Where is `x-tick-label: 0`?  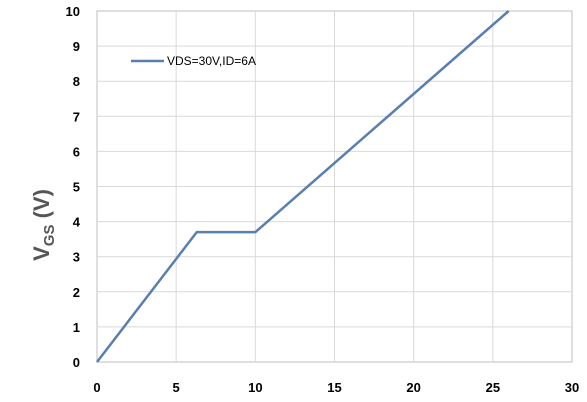 x-tick-label: 0 is located at coordinates (96, 387).